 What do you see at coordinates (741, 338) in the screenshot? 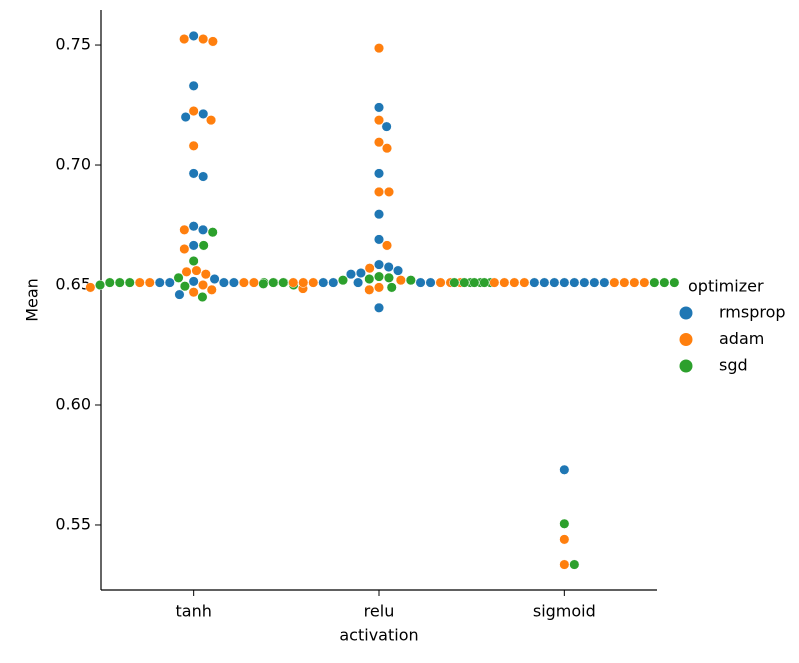
I see `legend-label: adam` at bounding box center [741, 338].